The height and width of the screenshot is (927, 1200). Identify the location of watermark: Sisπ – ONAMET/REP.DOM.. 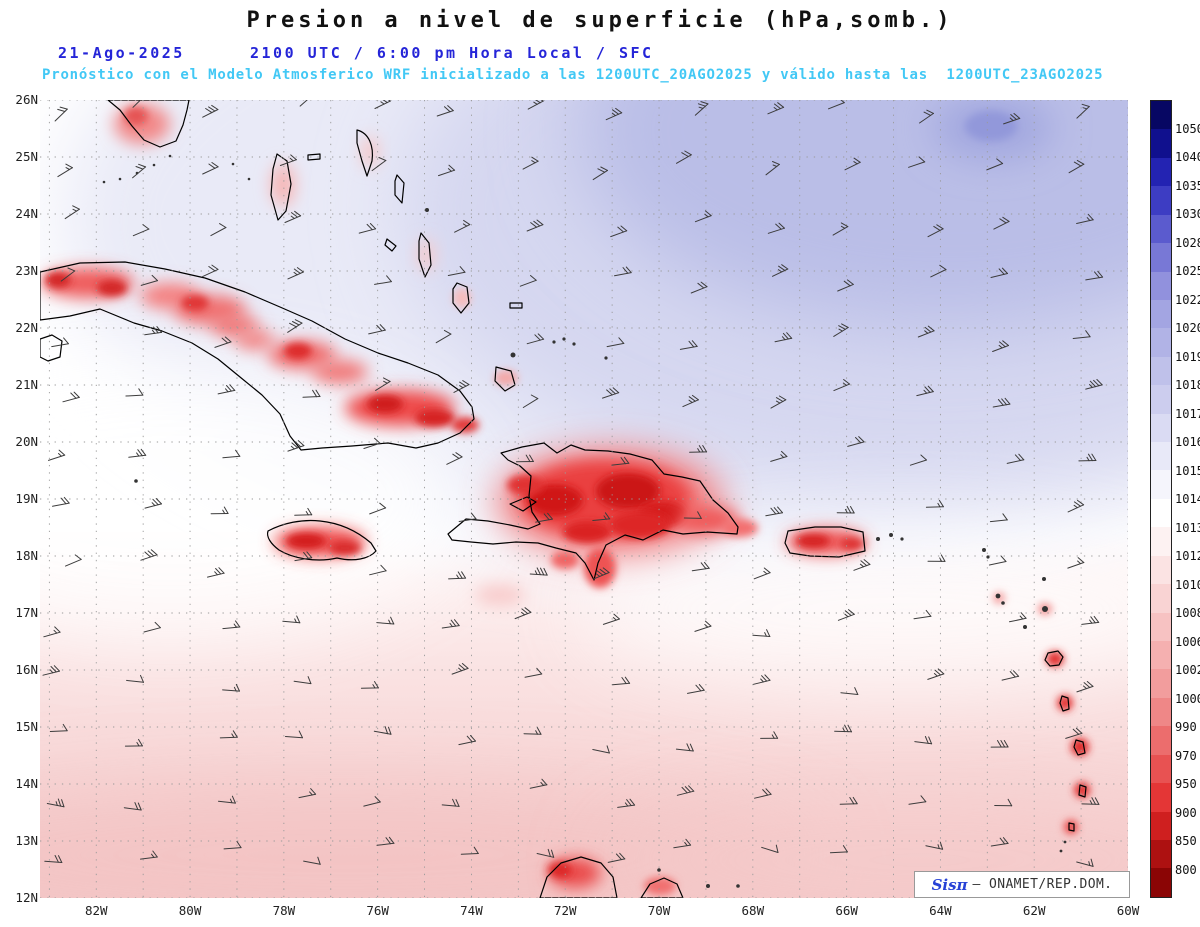
(1022, 884).